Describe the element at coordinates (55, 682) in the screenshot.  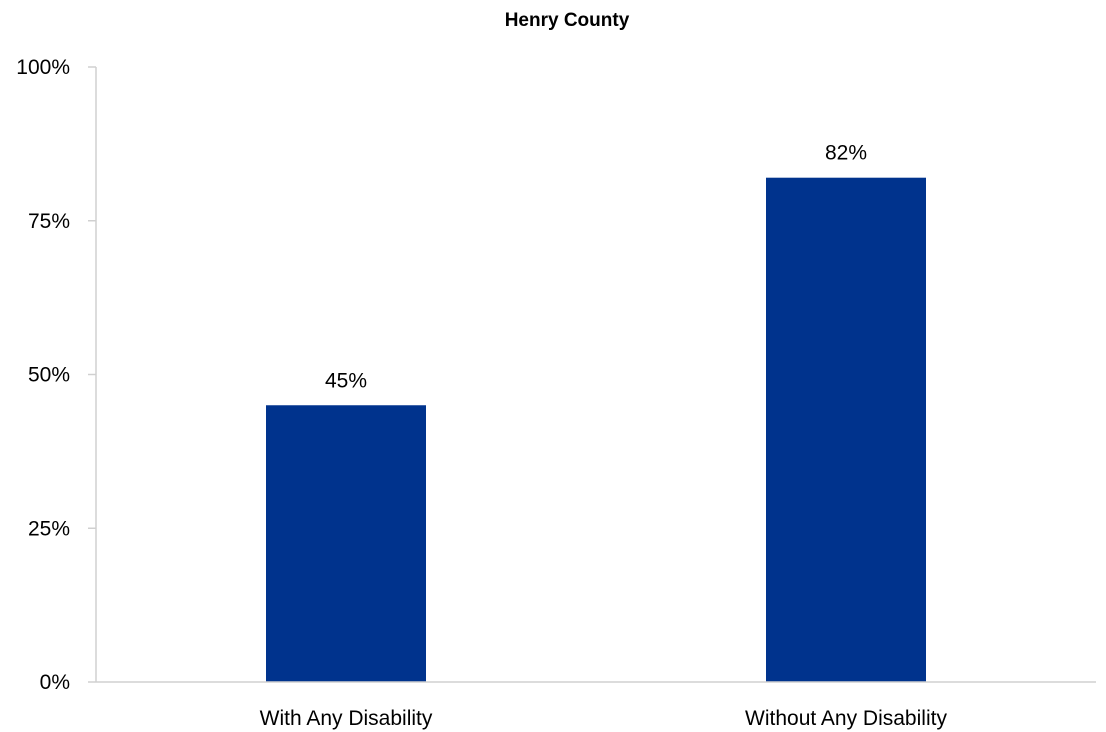
I see `y-tick-label: 0%` at that location.